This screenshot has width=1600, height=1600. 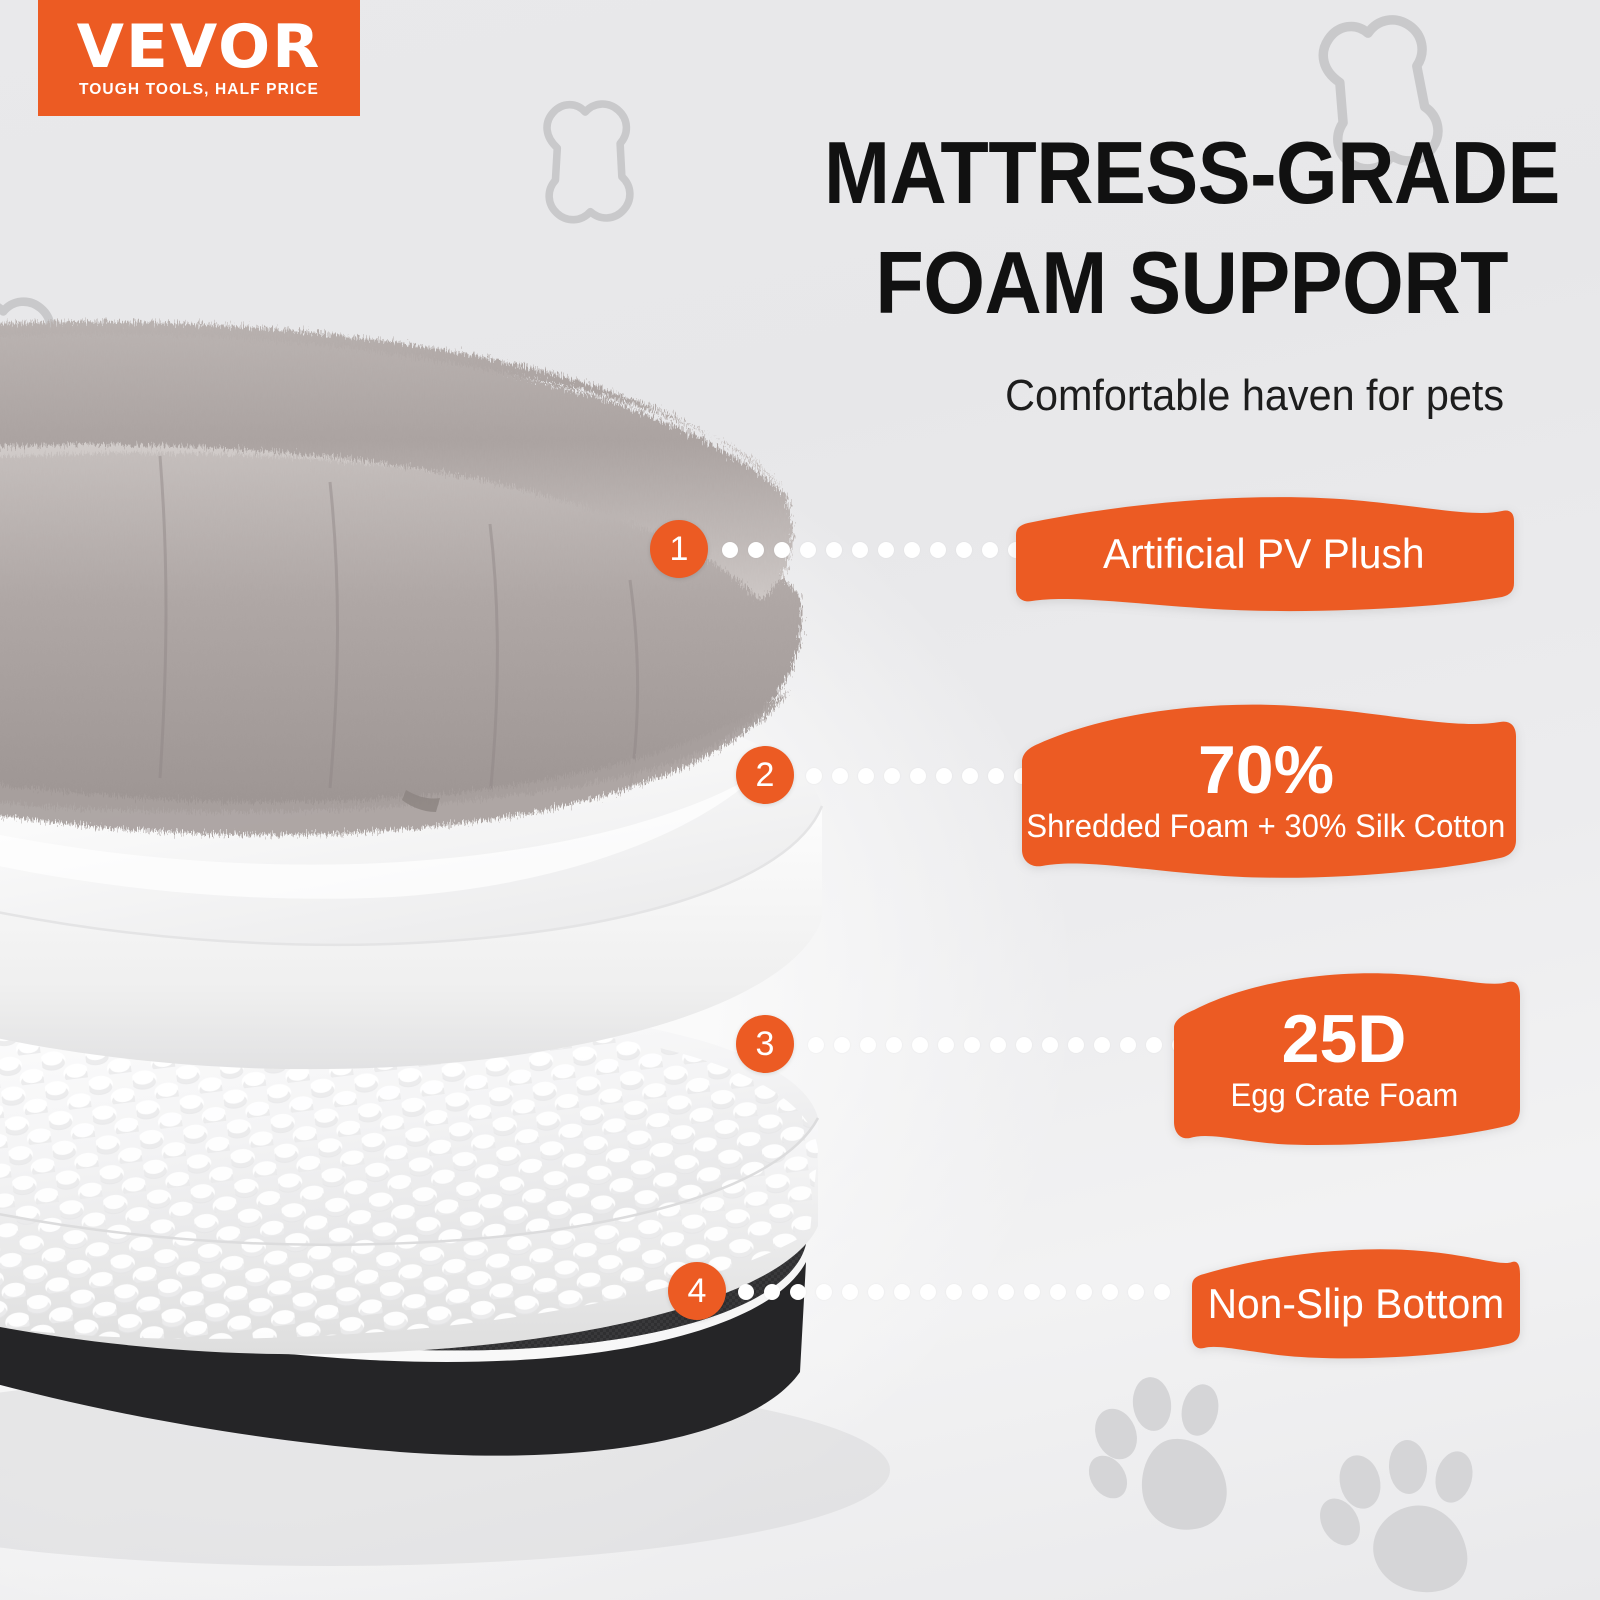 I want to click on logo-wordmark: VEVOR, so click(x=199, y=46).